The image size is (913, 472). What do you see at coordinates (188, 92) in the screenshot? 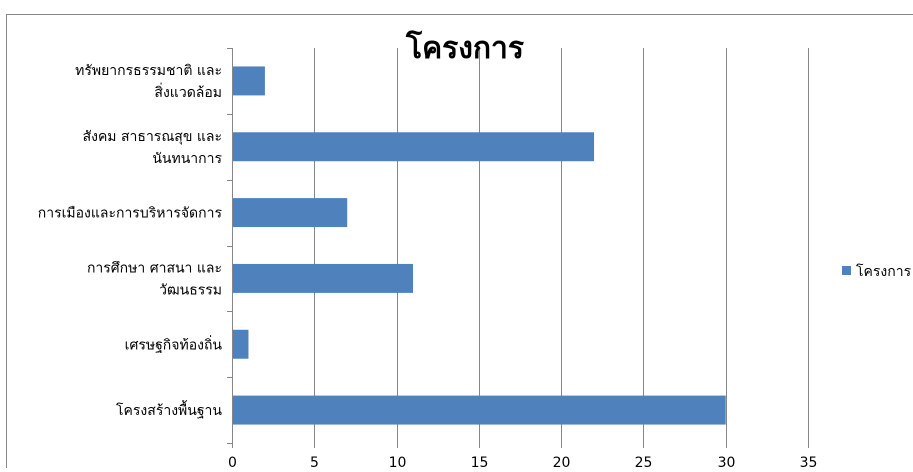
I see `category-label: สิ่งแวดล้อม` at bounding box center [188, 92].